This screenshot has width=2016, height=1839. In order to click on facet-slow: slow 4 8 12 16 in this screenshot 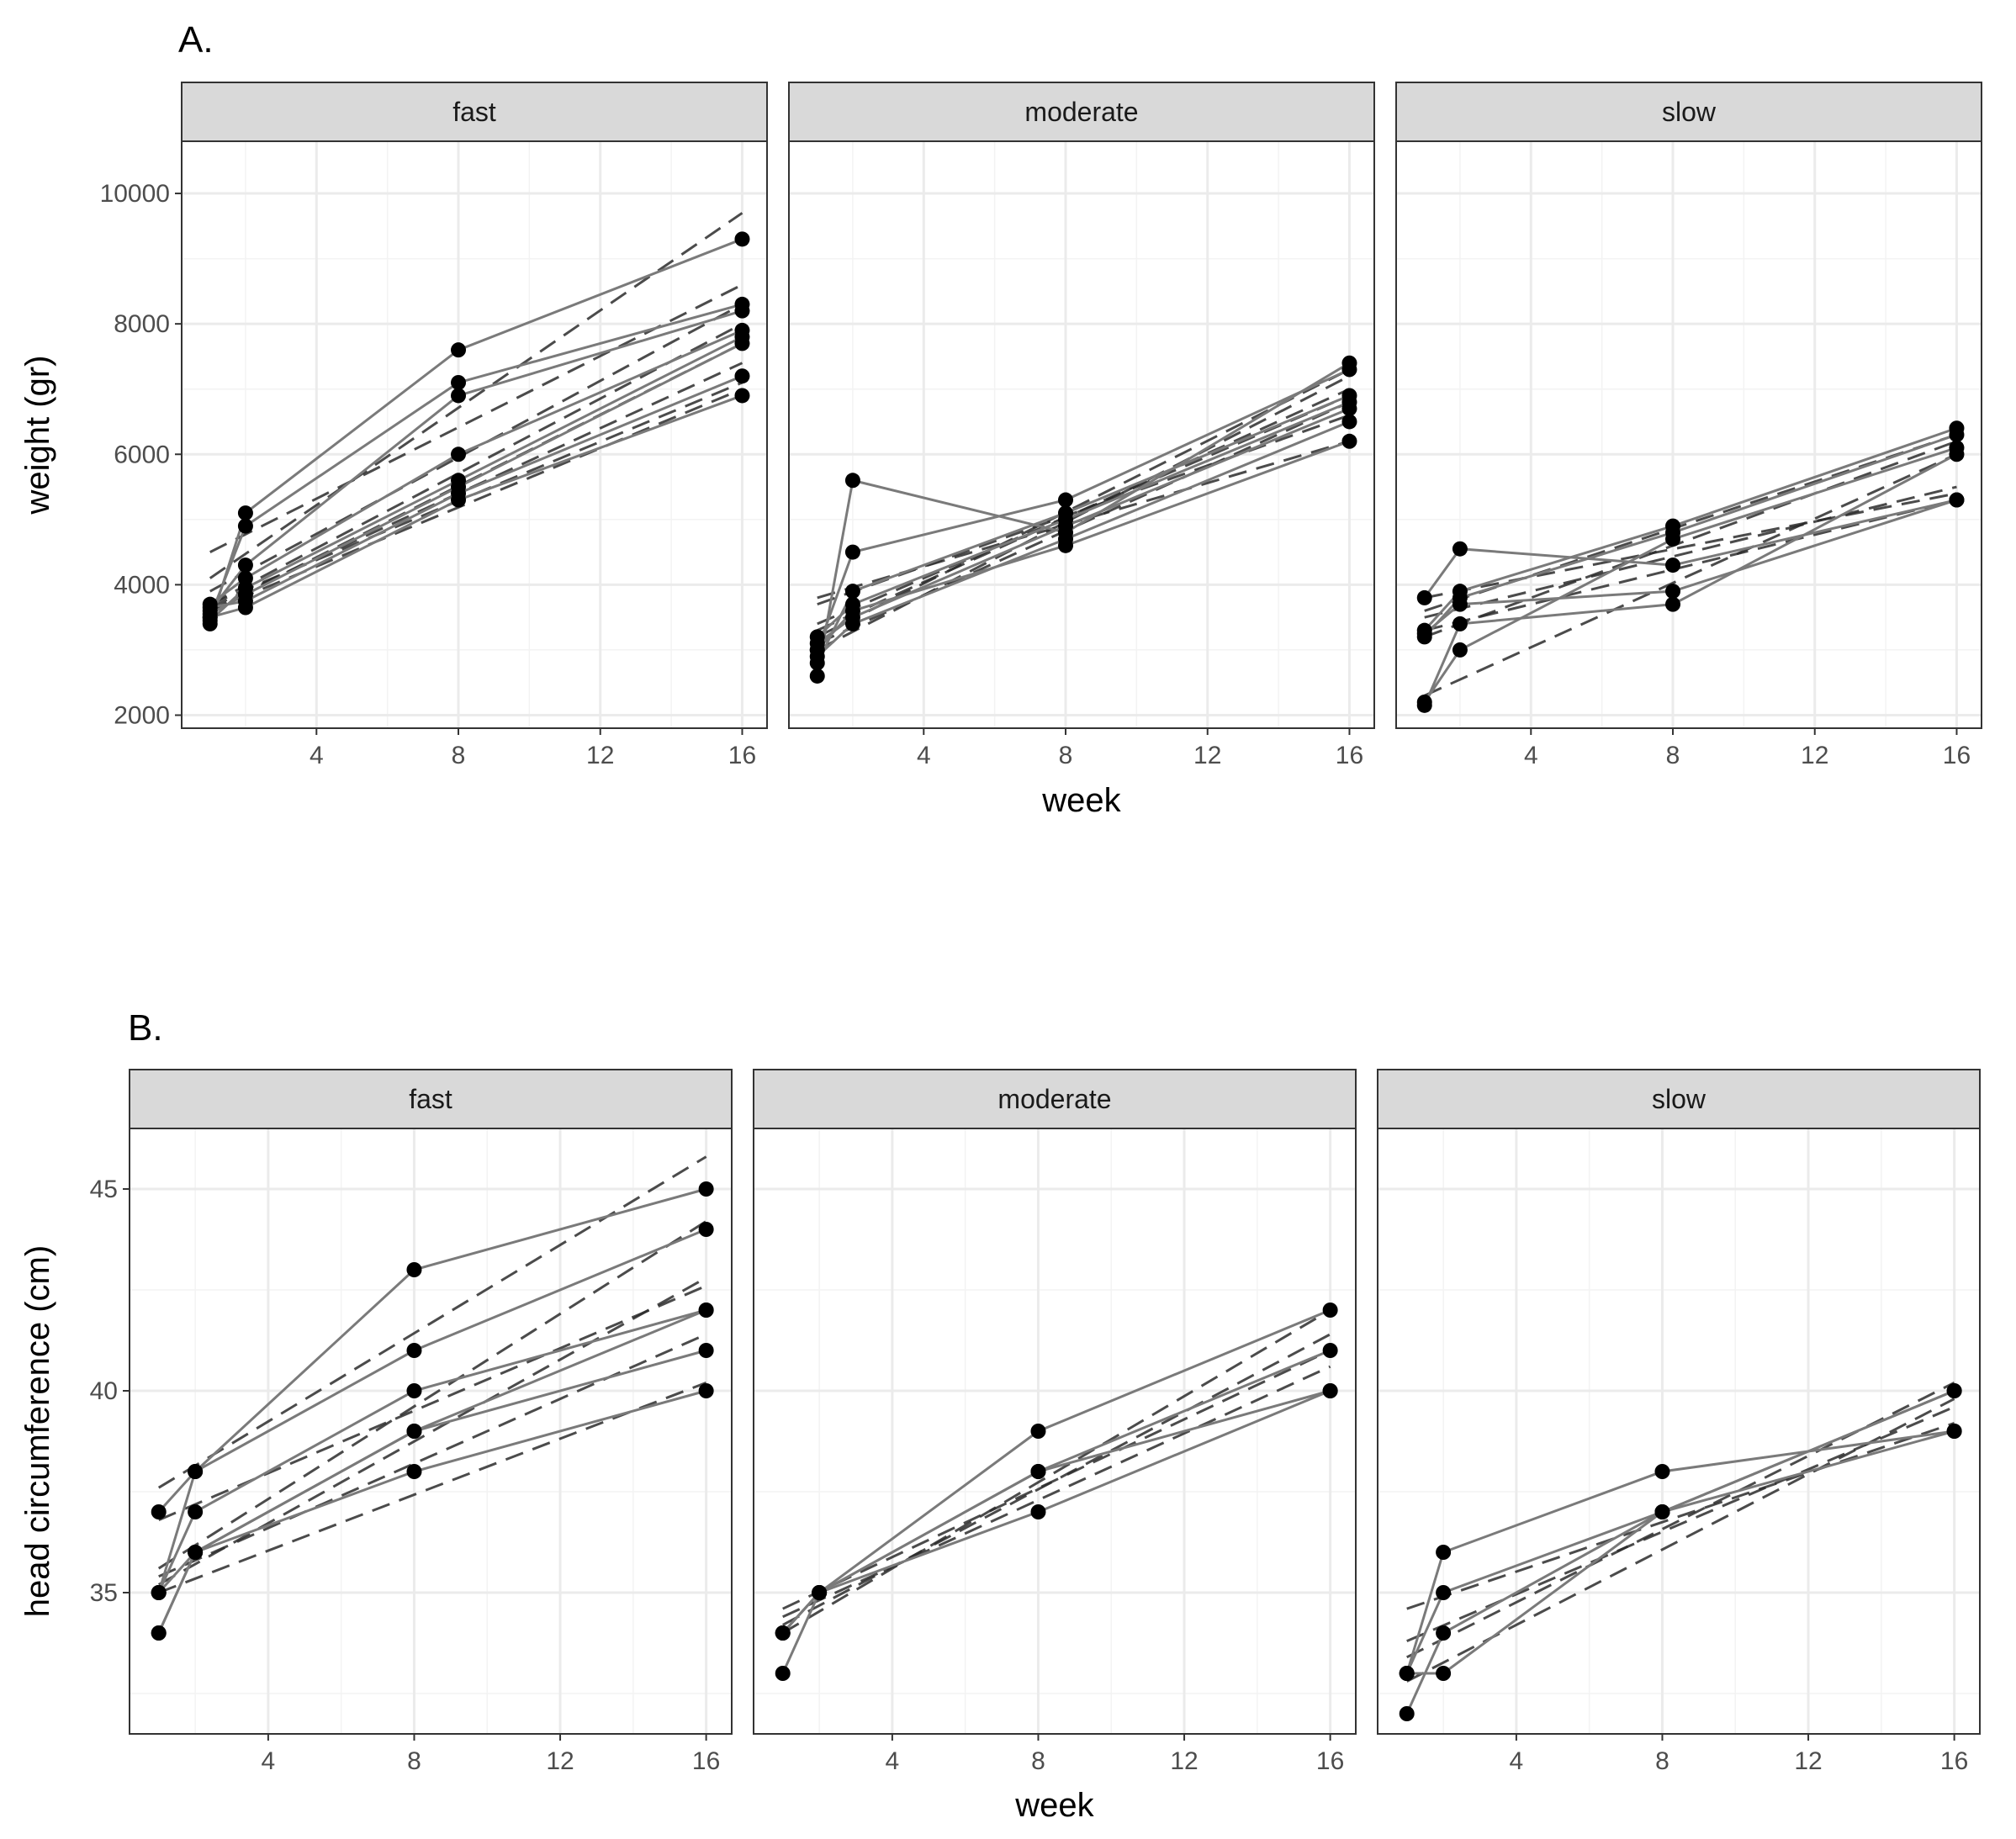, I will do `click(1689, 425)`.